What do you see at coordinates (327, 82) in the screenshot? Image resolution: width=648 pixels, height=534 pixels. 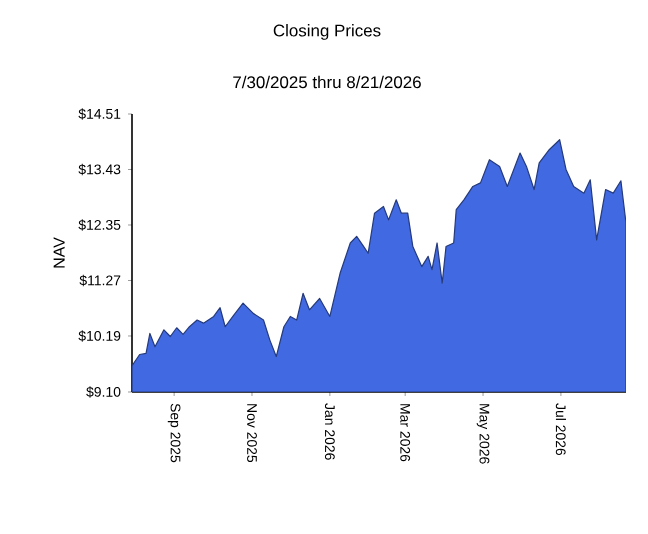 I see `chart-subtitle: 7/30/2025 thru 8/21/2026` at bounding box center [327, 82].